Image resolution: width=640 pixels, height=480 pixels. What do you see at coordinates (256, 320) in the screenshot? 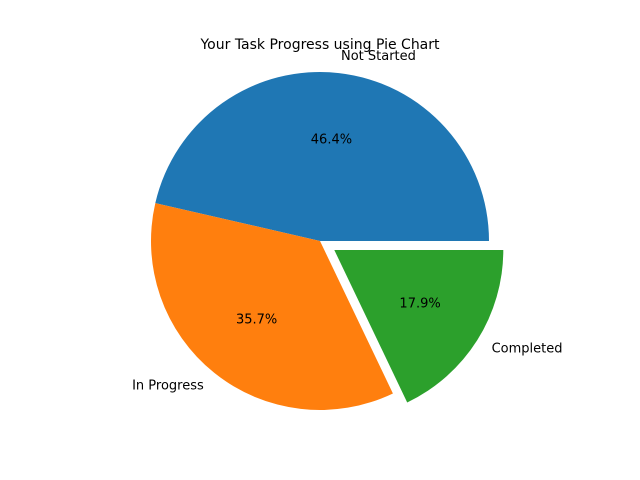
I see `pie-percent-label-in-progress: 35.7%` at bounding box center [256, 320].